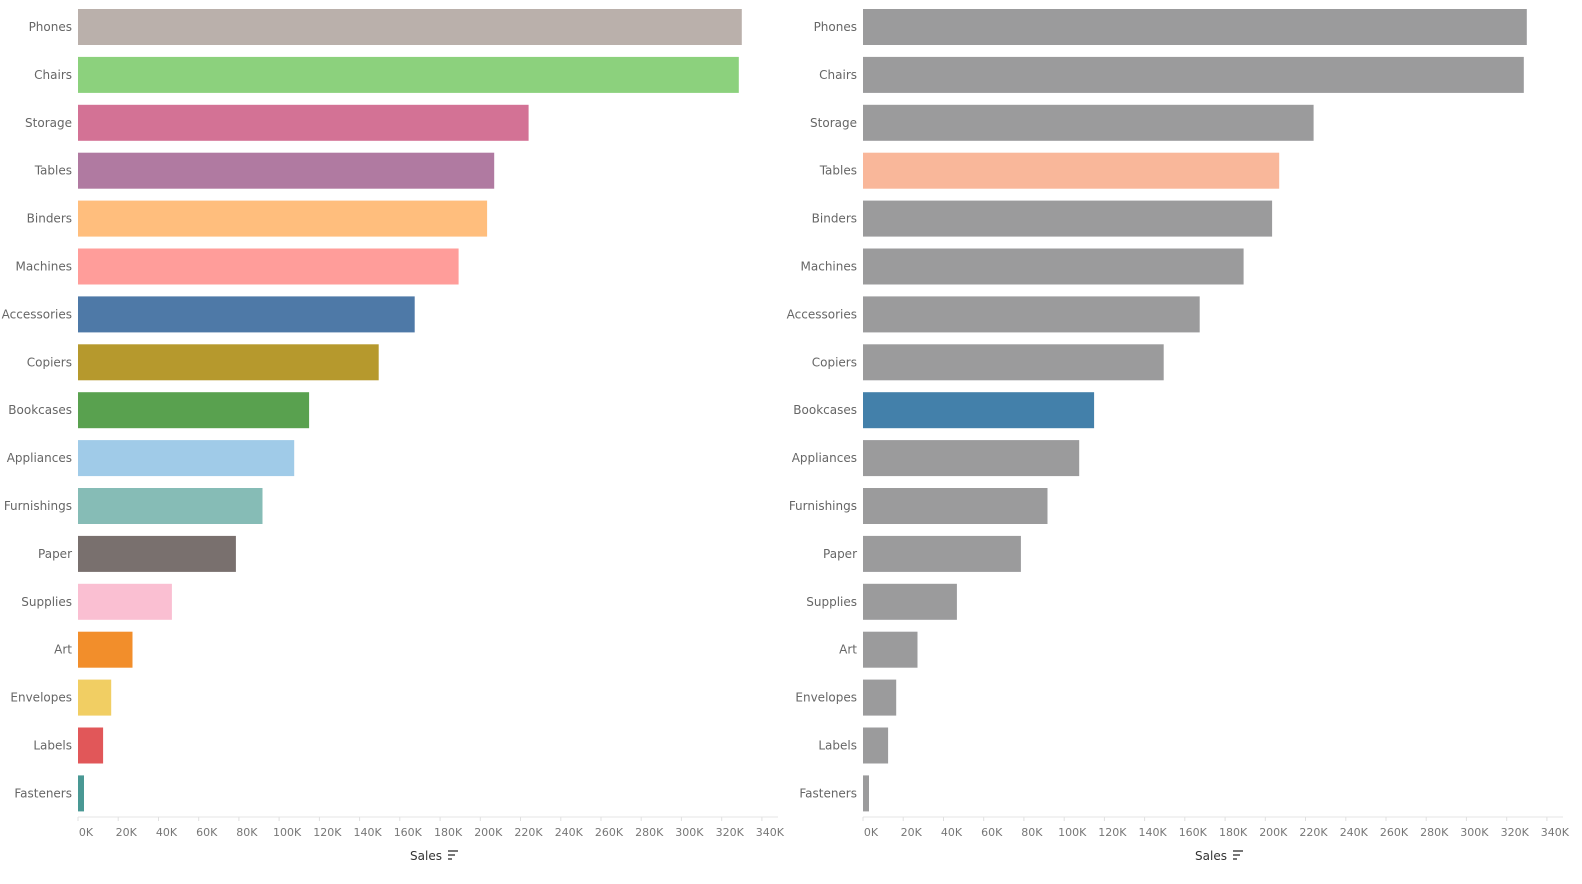  What do you see at coordinates (448, 832) in the screenshot?
I see `x-tick-label: 180K` at bounding box center [448, 832].